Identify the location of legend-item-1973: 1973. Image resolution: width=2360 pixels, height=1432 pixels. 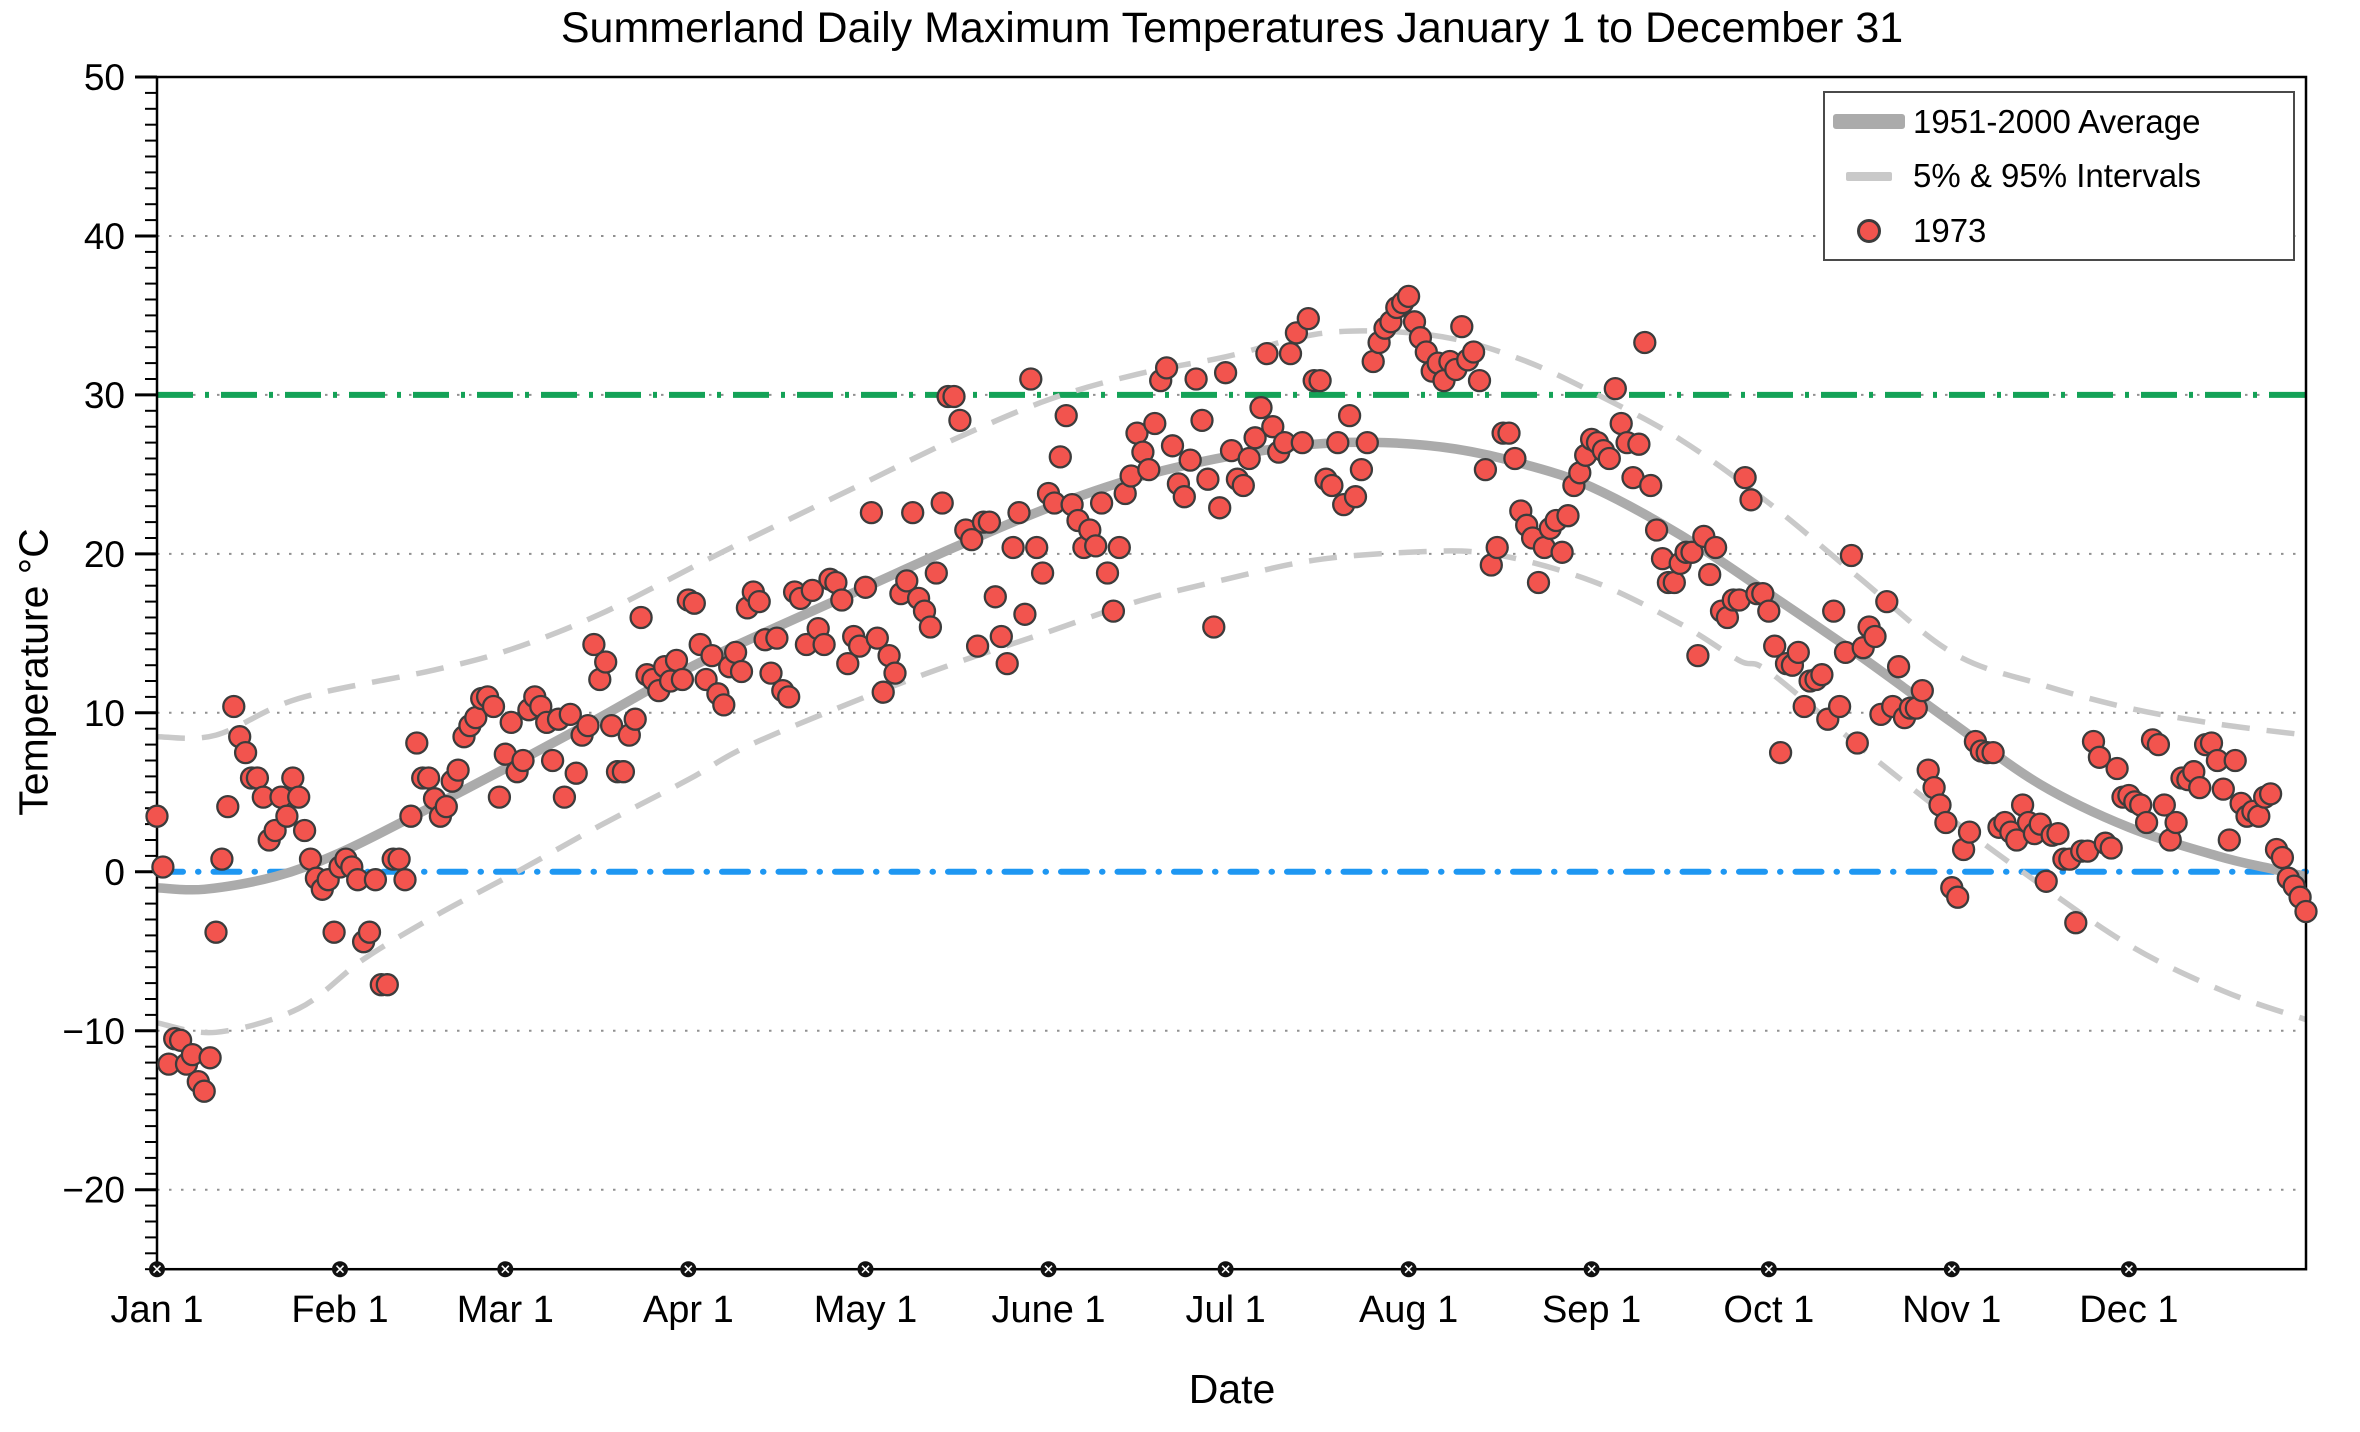
(2059, 231).